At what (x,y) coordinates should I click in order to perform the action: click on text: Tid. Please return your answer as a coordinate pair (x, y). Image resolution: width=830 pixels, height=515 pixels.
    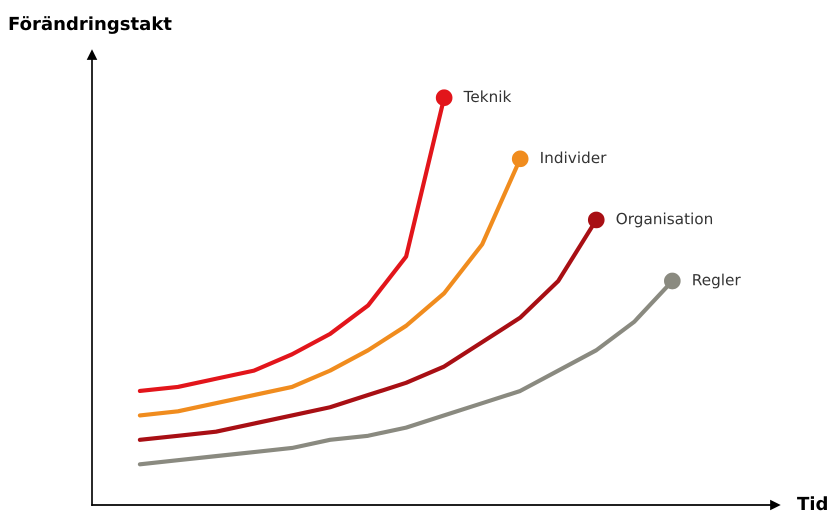
    Looking at the image, I should click on (812, 503).